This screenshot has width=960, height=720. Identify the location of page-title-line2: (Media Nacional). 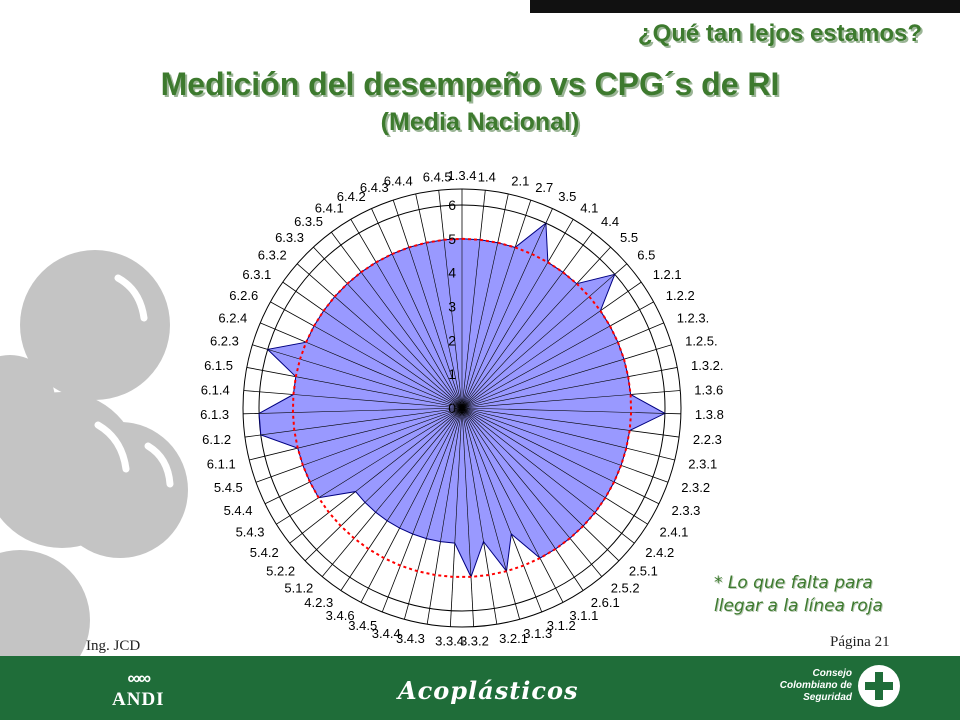
(480, 122).